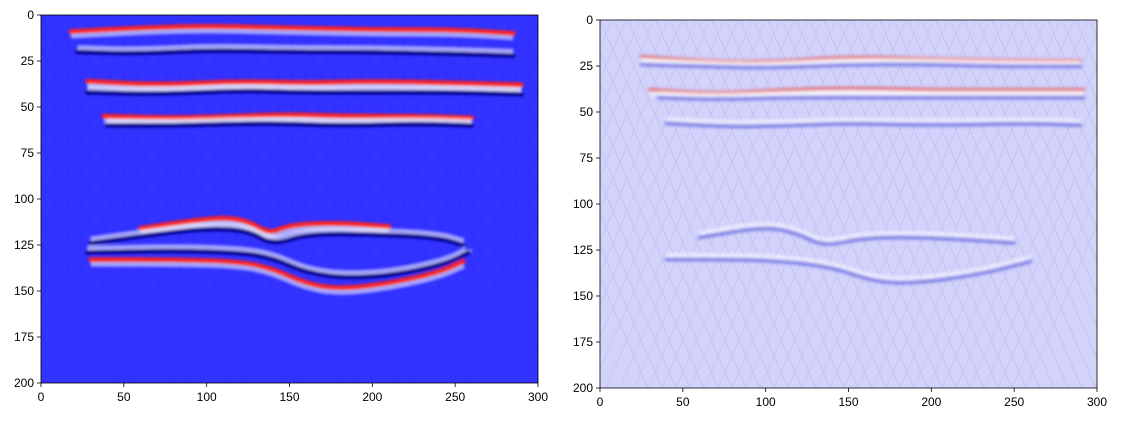  I want to click on x-tick-label: 100, so click(207, 397).